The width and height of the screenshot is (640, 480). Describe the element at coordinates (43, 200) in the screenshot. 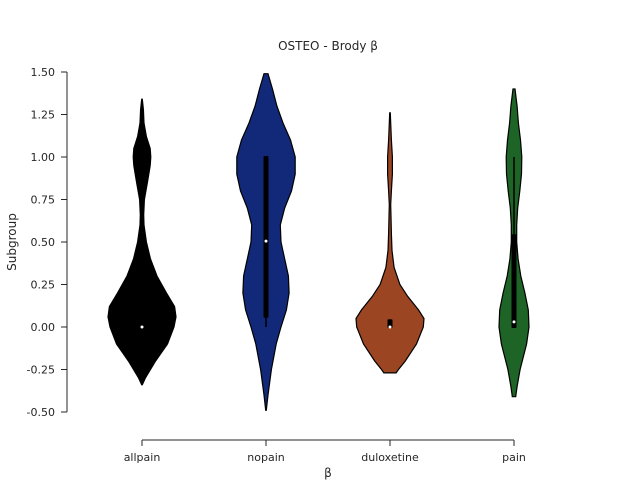

I see `y-tick-label: 0.75` at that location.